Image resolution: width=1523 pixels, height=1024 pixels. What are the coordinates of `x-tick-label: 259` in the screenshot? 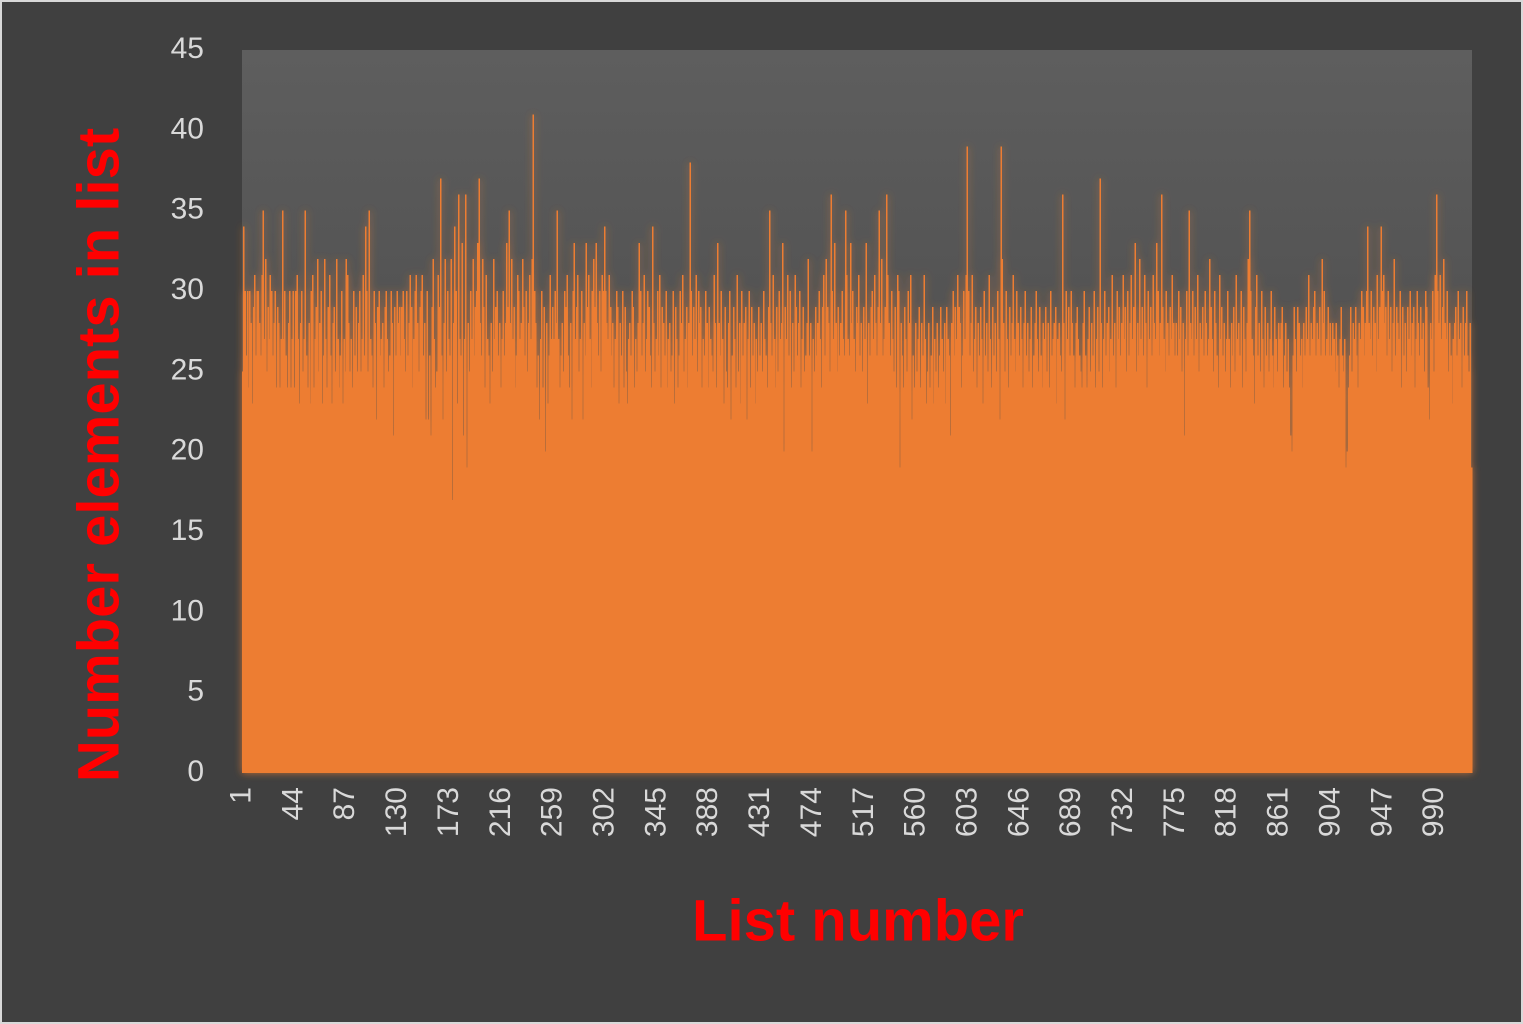 It's located at (552, 812).